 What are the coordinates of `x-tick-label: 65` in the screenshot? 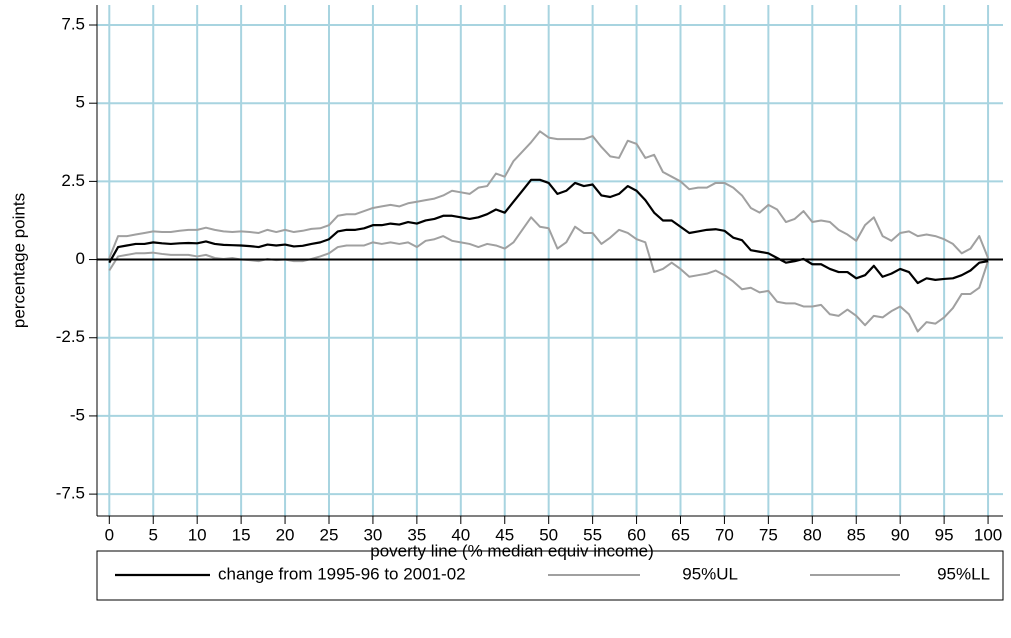 It's located at (680, 534).